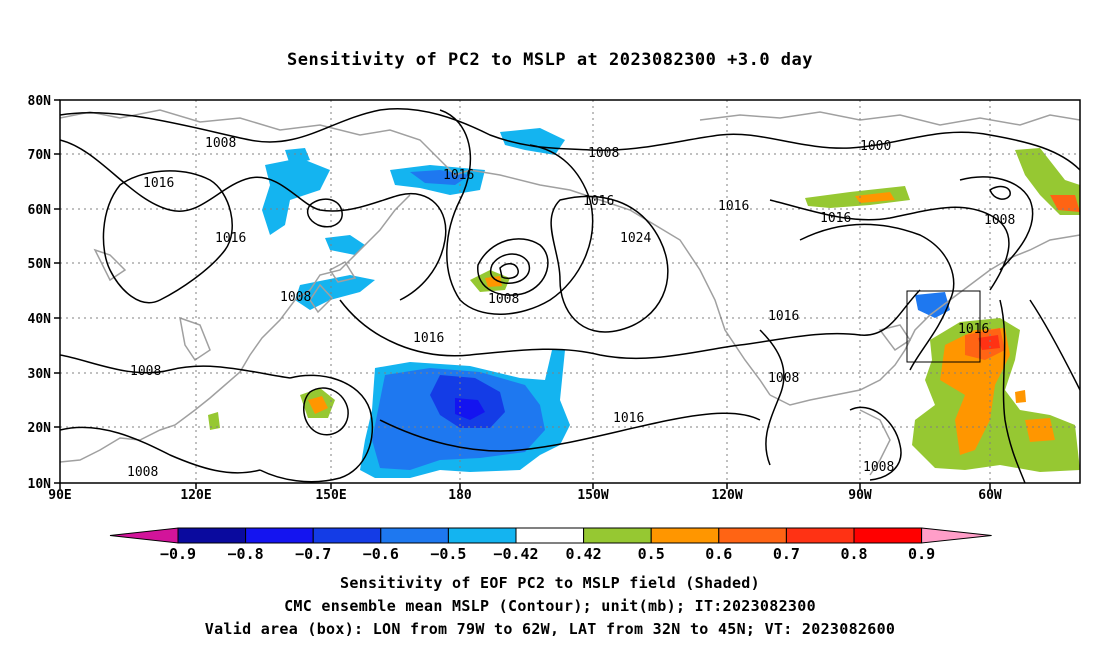 Image resolution: width=1100 pixels, height=650 pixels. Describe the element at coordinates (40, 210) in the screenshot. I see `lat-label: 60N` at that location.